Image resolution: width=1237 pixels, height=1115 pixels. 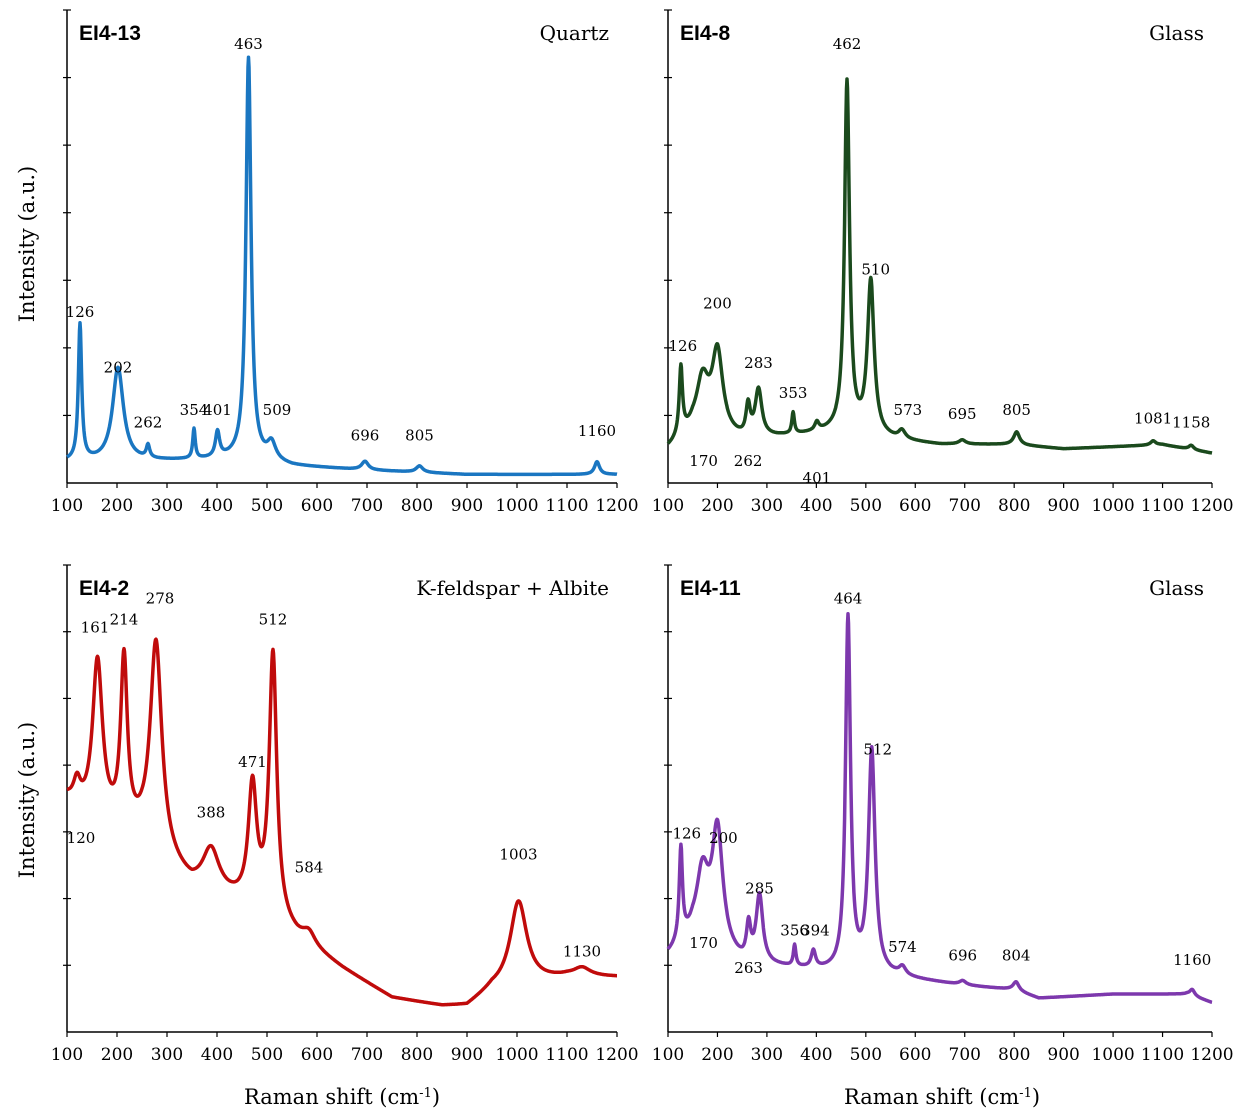 I want to click on peak-label: 354, so click(x=194, y=410).